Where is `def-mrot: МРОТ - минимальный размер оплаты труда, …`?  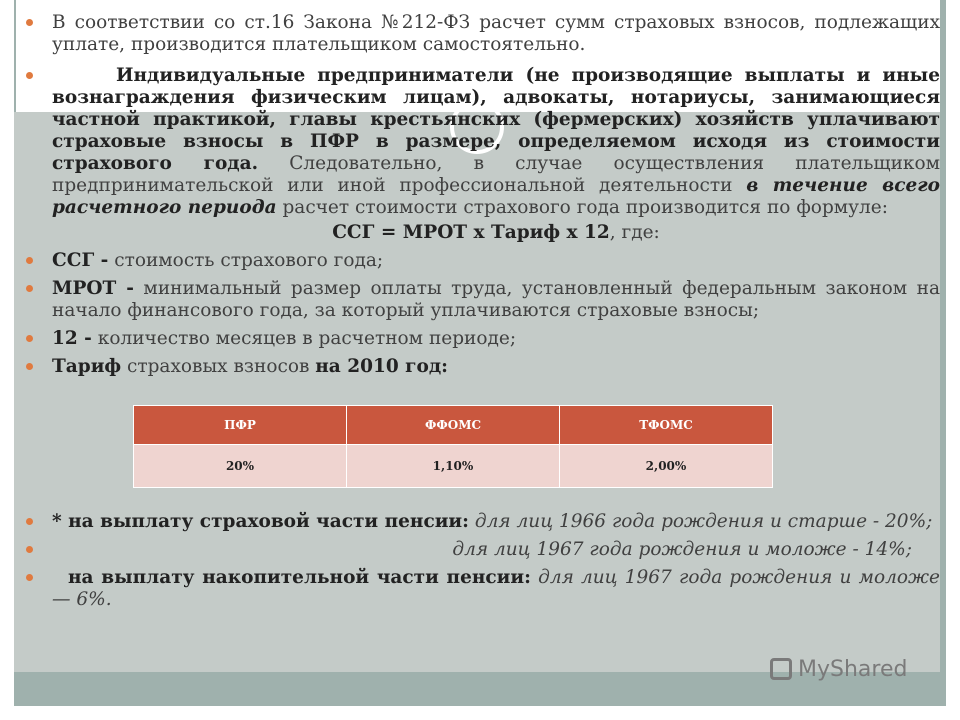 def-mrot: МРОТ - минимальный размер оплаты труда, … is located at coordinates (482, 300).